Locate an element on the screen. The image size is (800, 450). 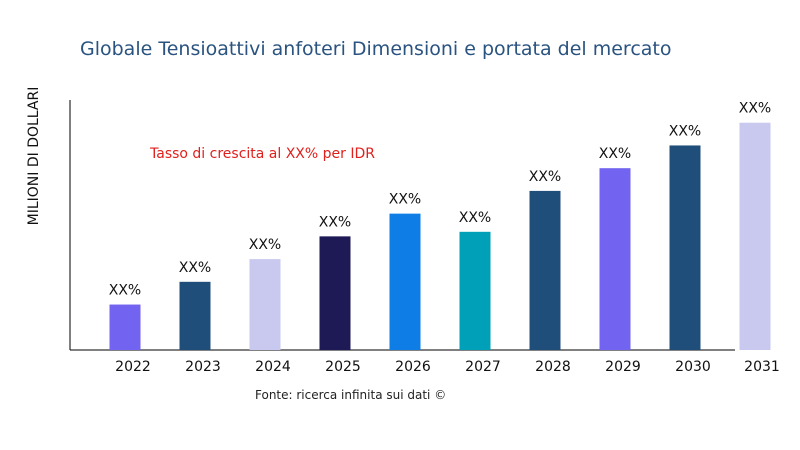
source-note: Fonte: ricerca infinita sui dati © is located at coordinates (351, 395).